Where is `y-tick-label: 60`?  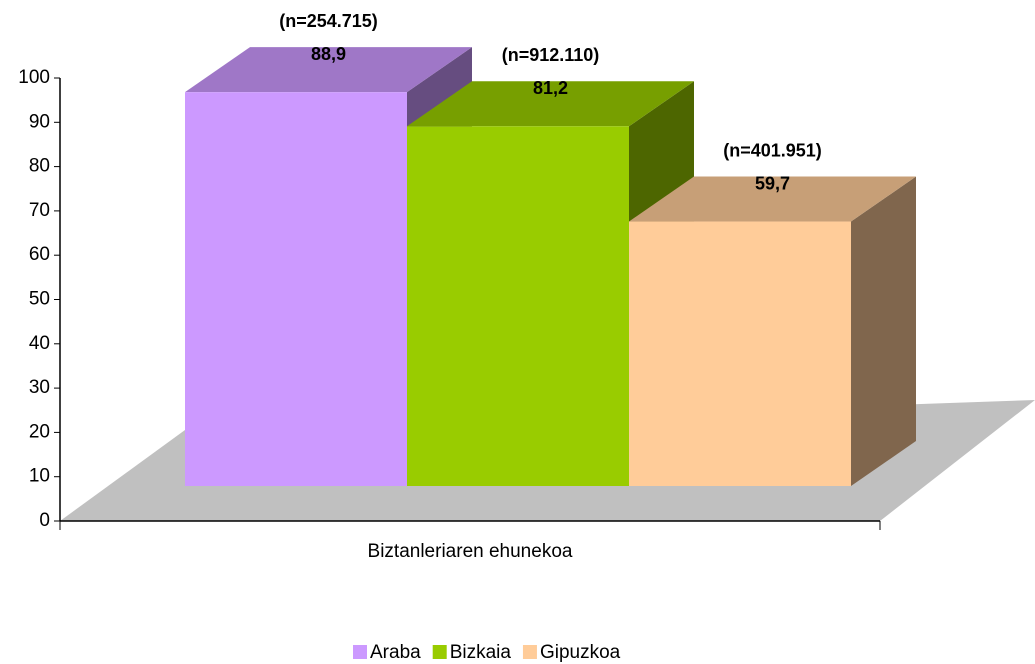
y-tick-label: 60 is located at coordinates (39, 254).